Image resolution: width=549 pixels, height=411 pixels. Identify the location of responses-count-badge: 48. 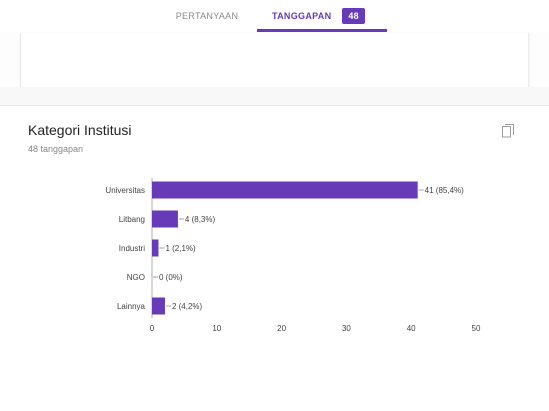
(353, 16).